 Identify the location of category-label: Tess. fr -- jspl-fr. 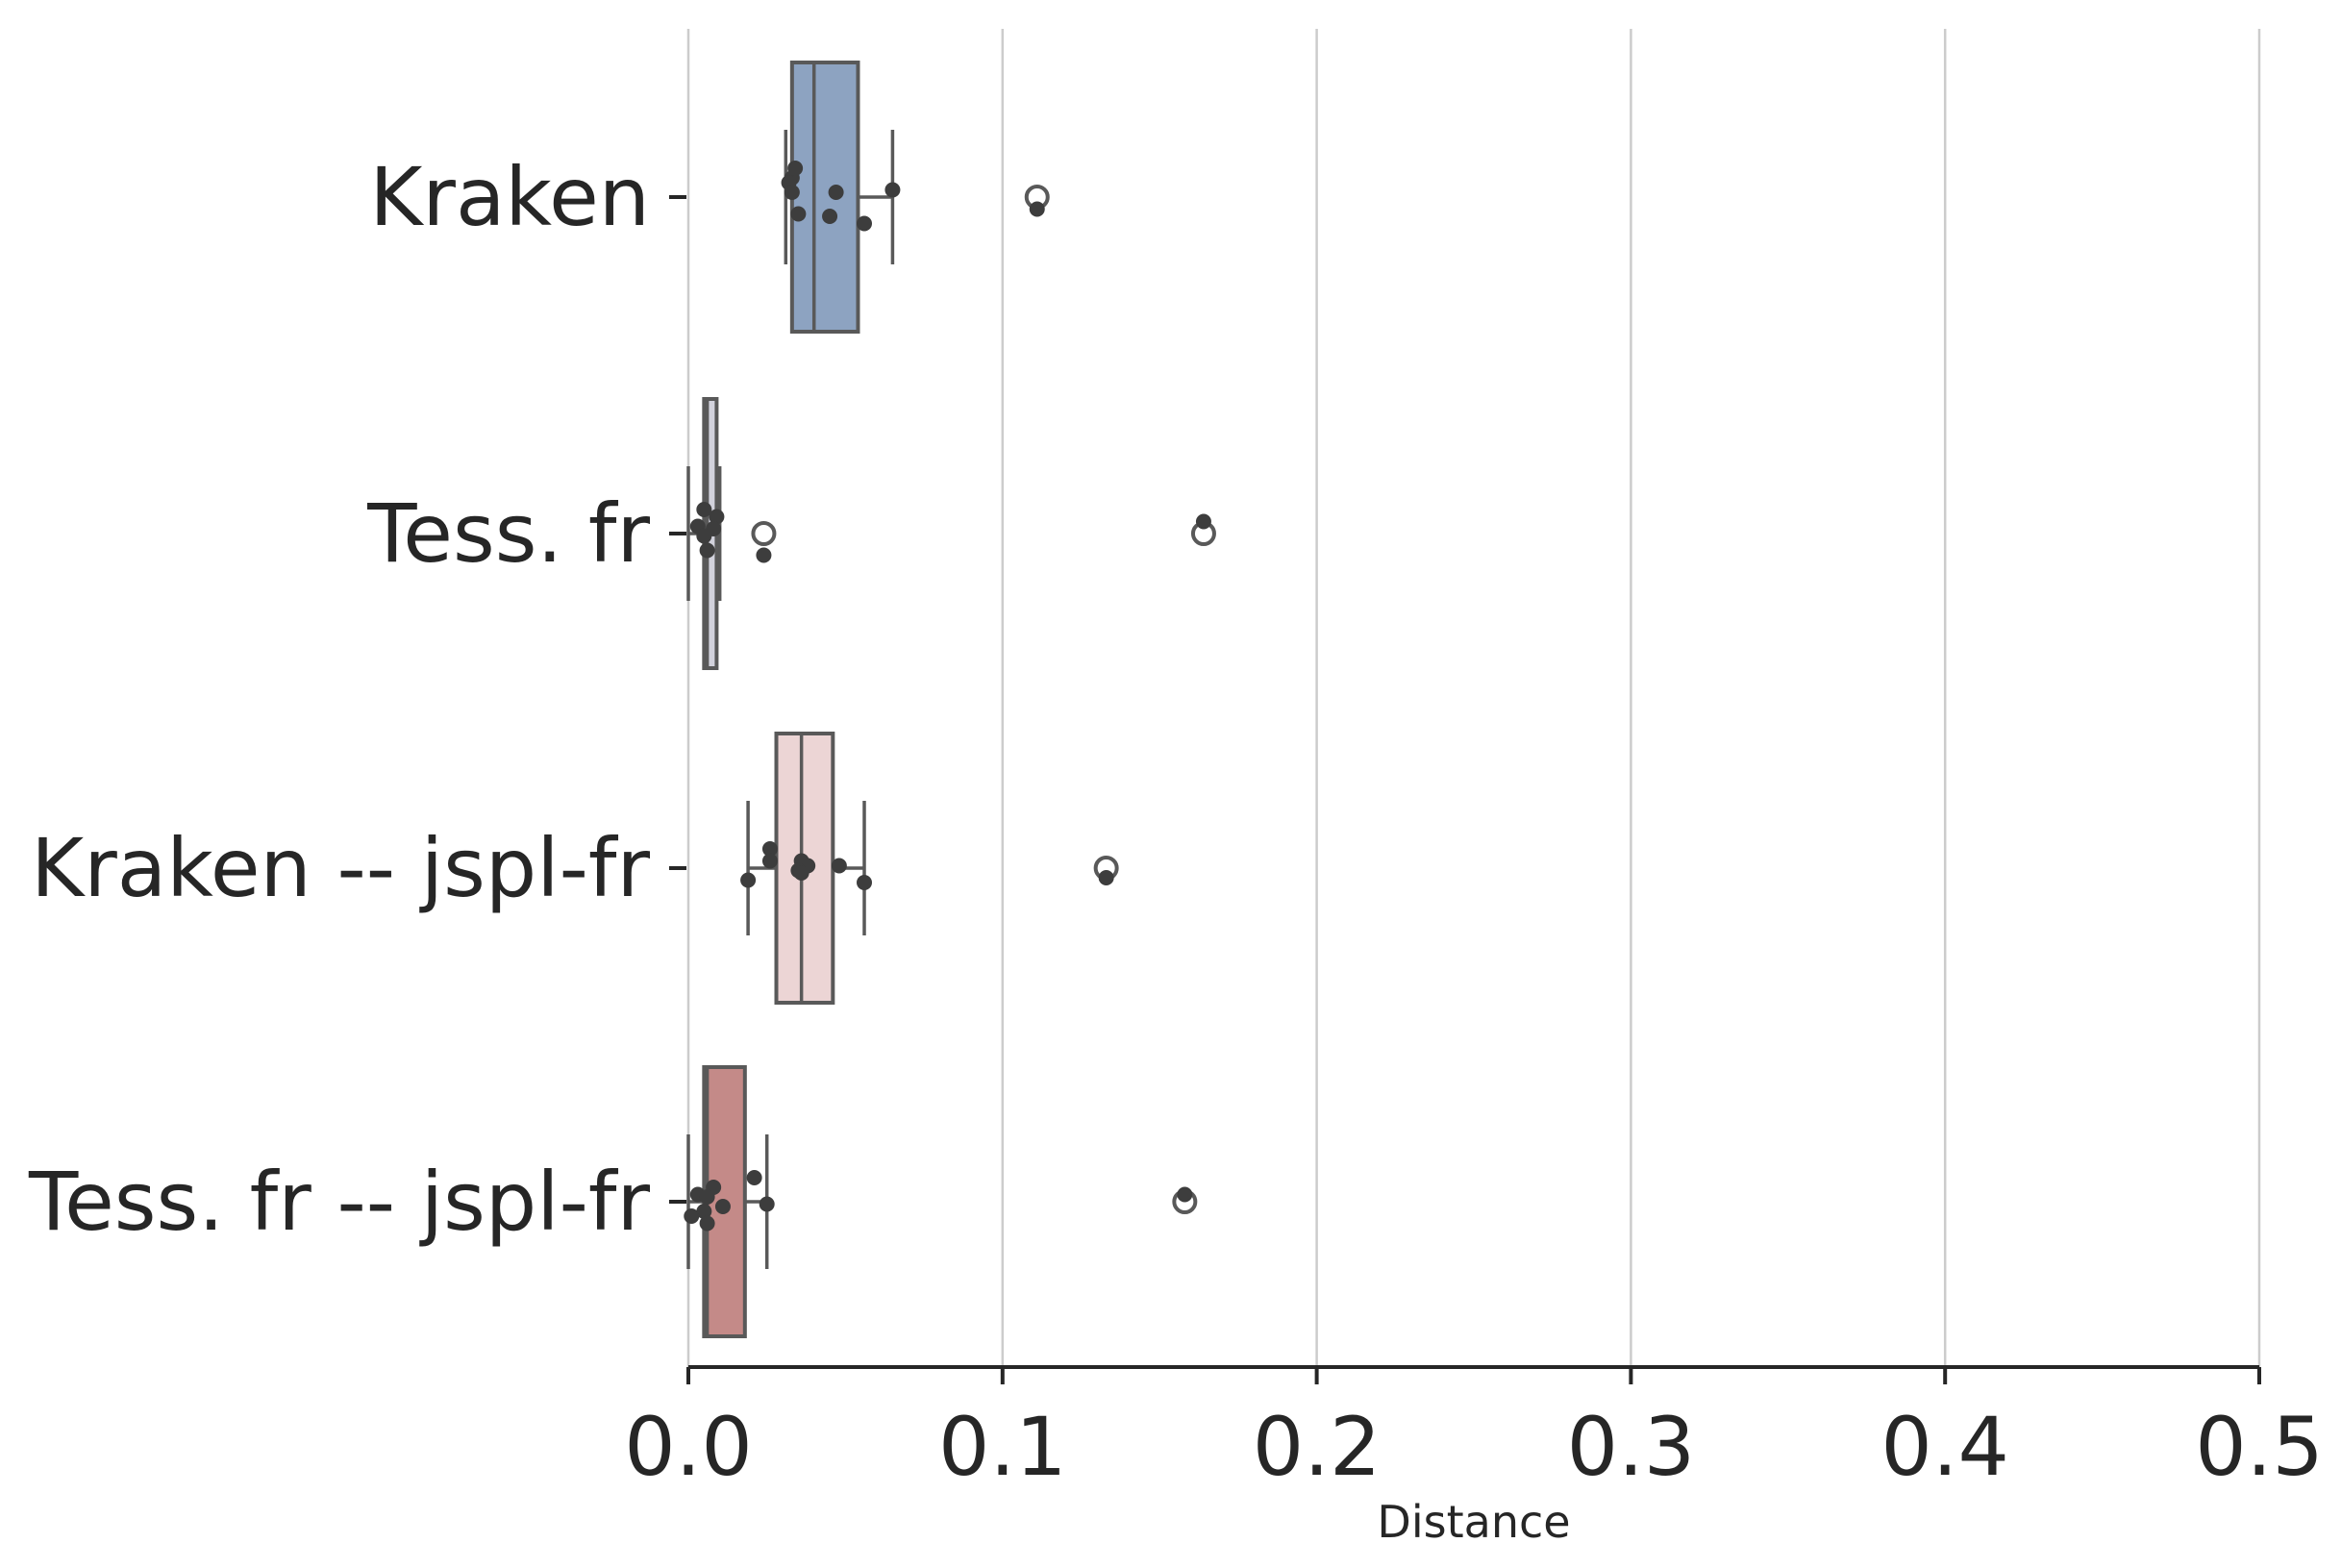
(339, 1202).